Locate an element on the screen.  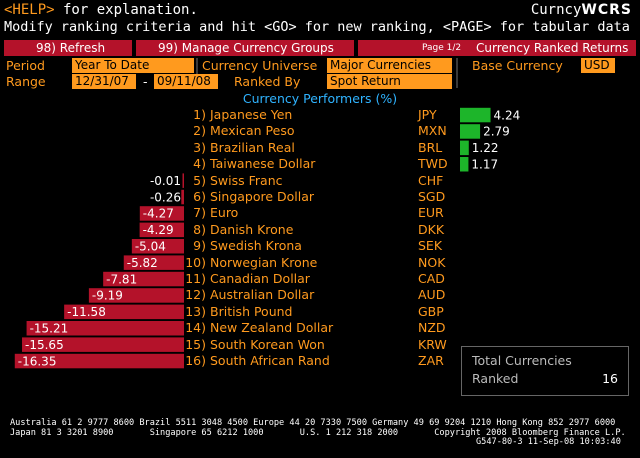
currency-name: South African Rand is located at coordinates (270, 360).